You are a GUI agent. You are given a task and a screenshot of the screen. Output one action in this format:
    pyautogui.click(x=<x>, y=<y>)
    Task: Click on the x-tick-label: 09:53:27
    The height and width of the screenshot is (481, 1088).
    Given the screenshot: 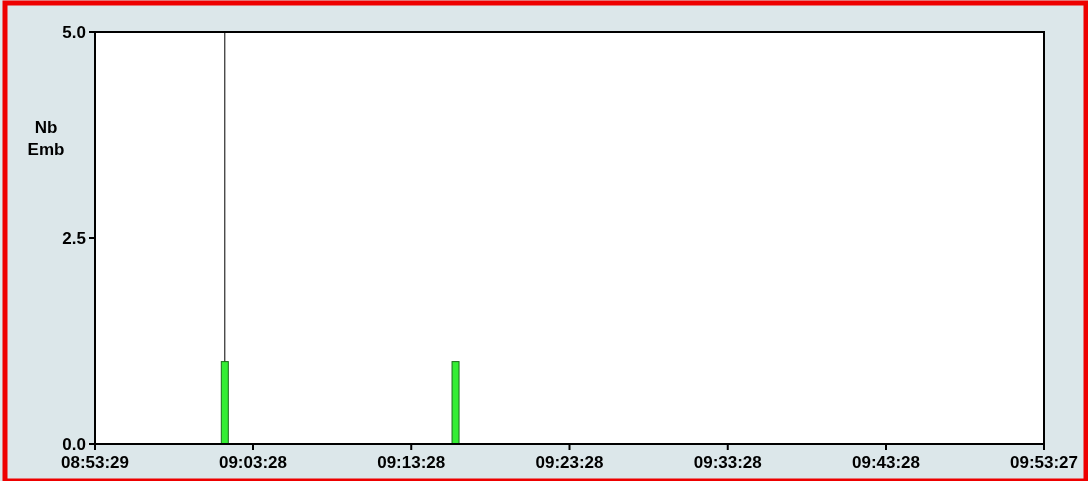 What is the action you would take?
    pyautogui.click(x=1044, y=462)
    